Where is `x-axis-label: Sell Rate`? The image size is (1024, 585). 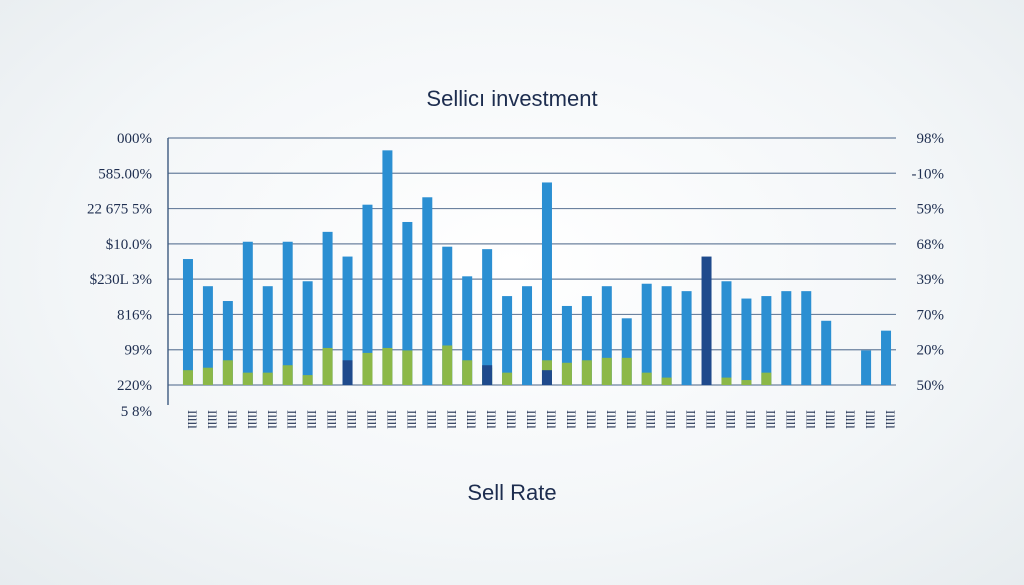 x-axis-label: Sell Rate is located at coordinates (512, 492).